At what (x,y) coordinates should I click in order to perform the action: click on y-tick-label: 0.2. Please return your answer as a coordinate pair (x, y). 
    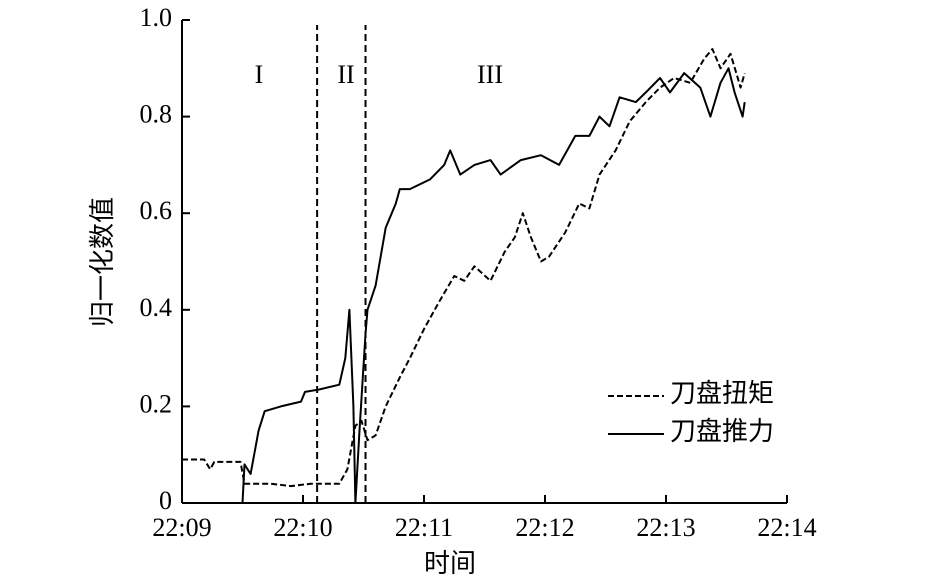
    Looking at the image, I should click on (156, 403).